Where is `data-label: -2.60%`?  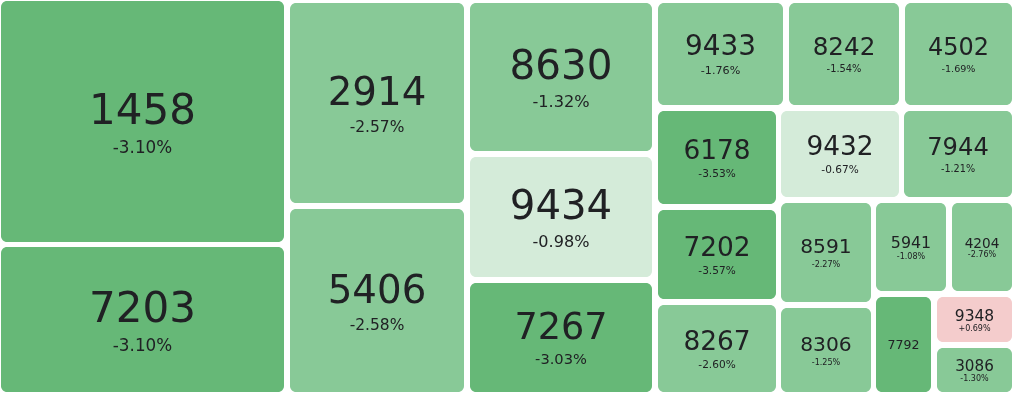
data-label: -2.60% is located at coordinates (717, 363).